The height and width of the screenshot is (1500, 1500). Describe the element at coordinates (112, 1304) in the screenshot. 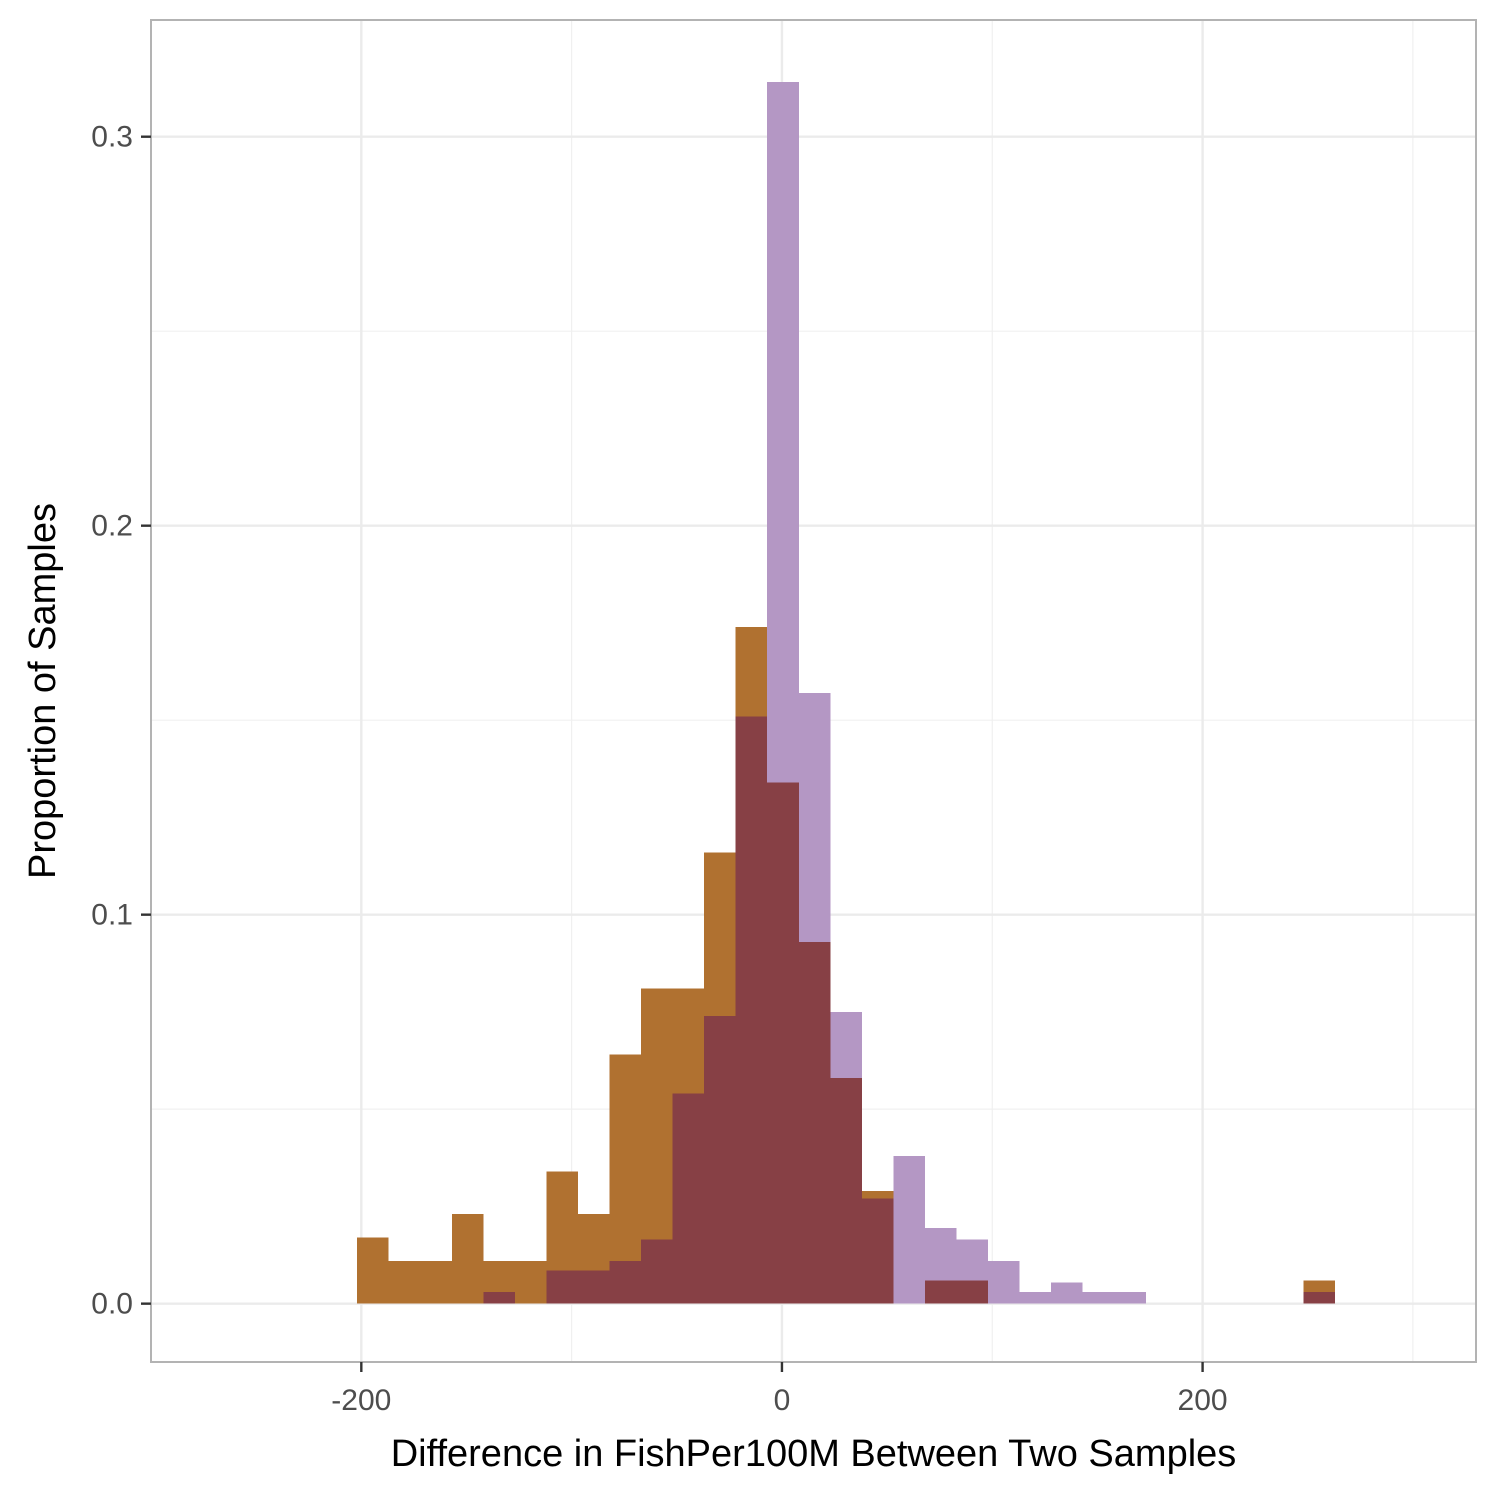

I see `y-tick-label: 0.0` at that location.